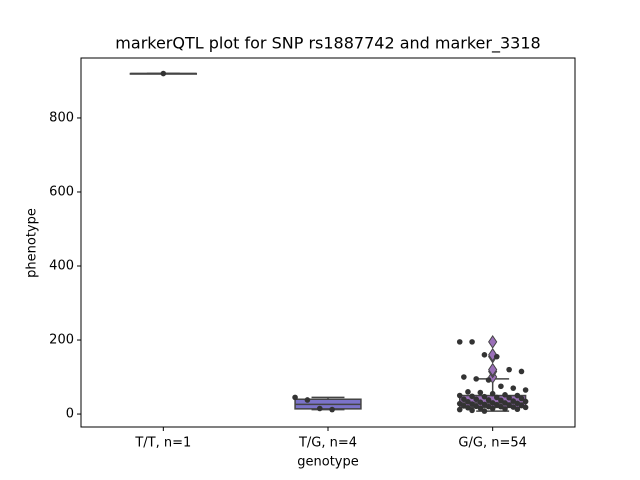  What do you see at coordinates (162, 443) in the screenshot?
I see `x-tick-label: T/T, n=1` at bounding box center [162, 443].